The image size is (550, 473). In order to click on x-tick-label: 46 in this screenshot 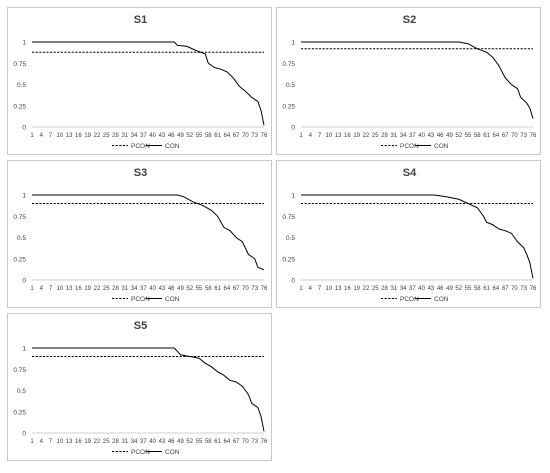, I will do `click(171, 136)`.